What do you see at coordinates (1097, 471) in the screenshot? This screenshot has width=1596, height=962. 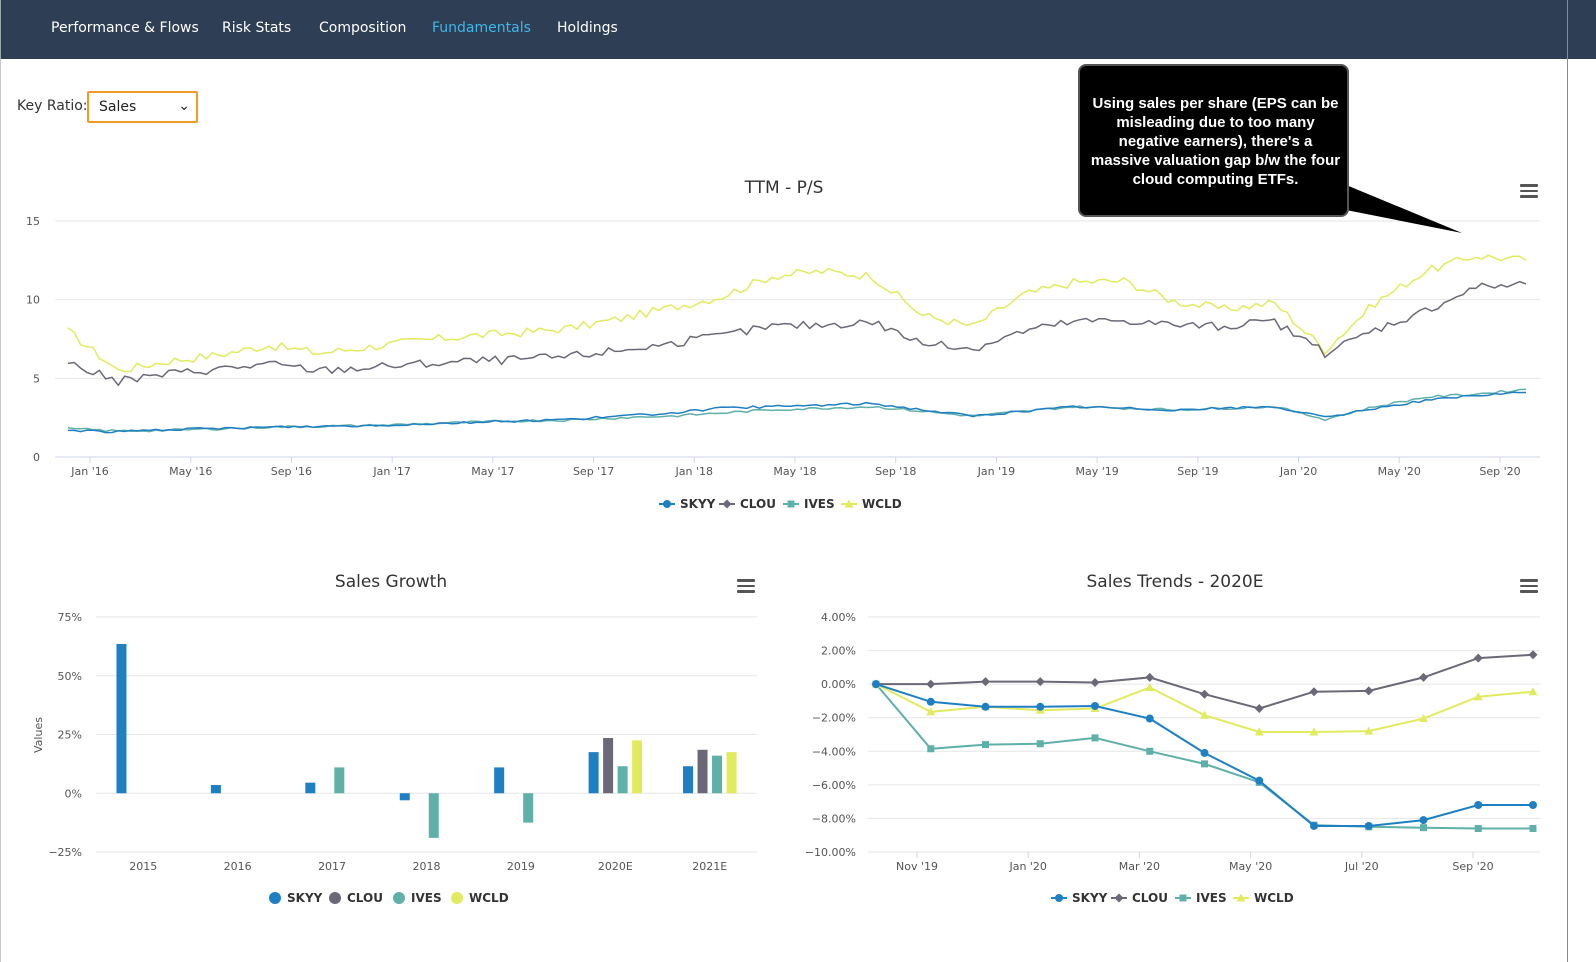 I see `x-tick-label: May '19` at bounding box center [1097, 471].